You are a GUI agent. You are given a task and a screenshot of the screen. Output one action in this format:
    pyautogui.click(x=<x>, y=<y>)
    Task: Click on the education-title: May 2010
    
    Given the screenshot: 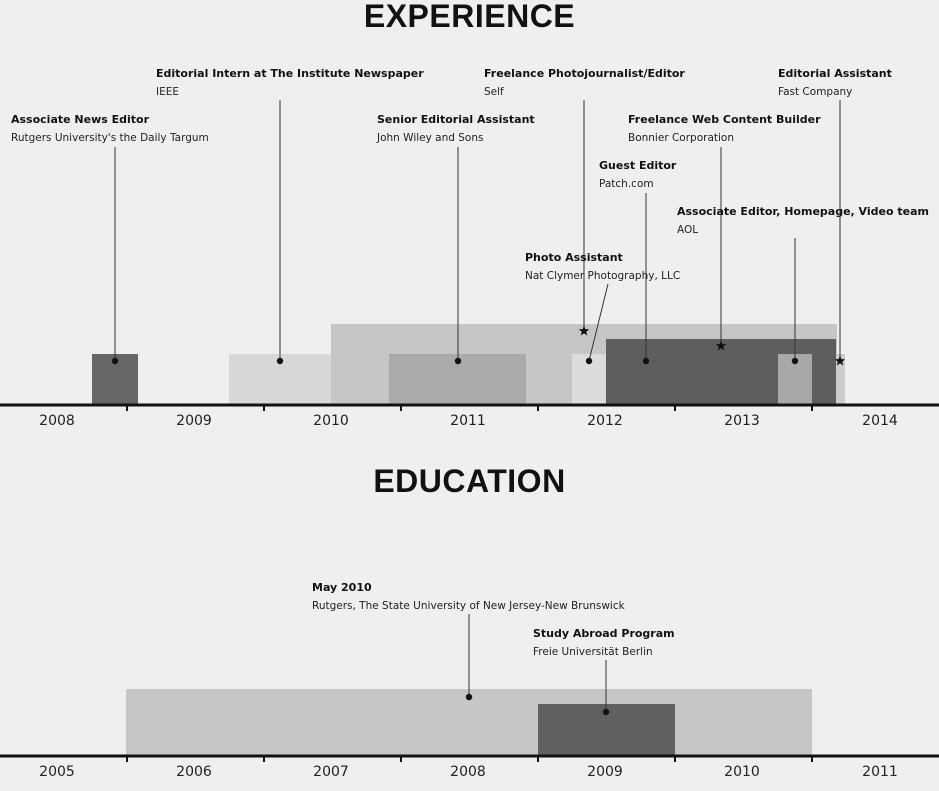 What is the action you would take?
    pyautogui.click(x=342, y=587)
    